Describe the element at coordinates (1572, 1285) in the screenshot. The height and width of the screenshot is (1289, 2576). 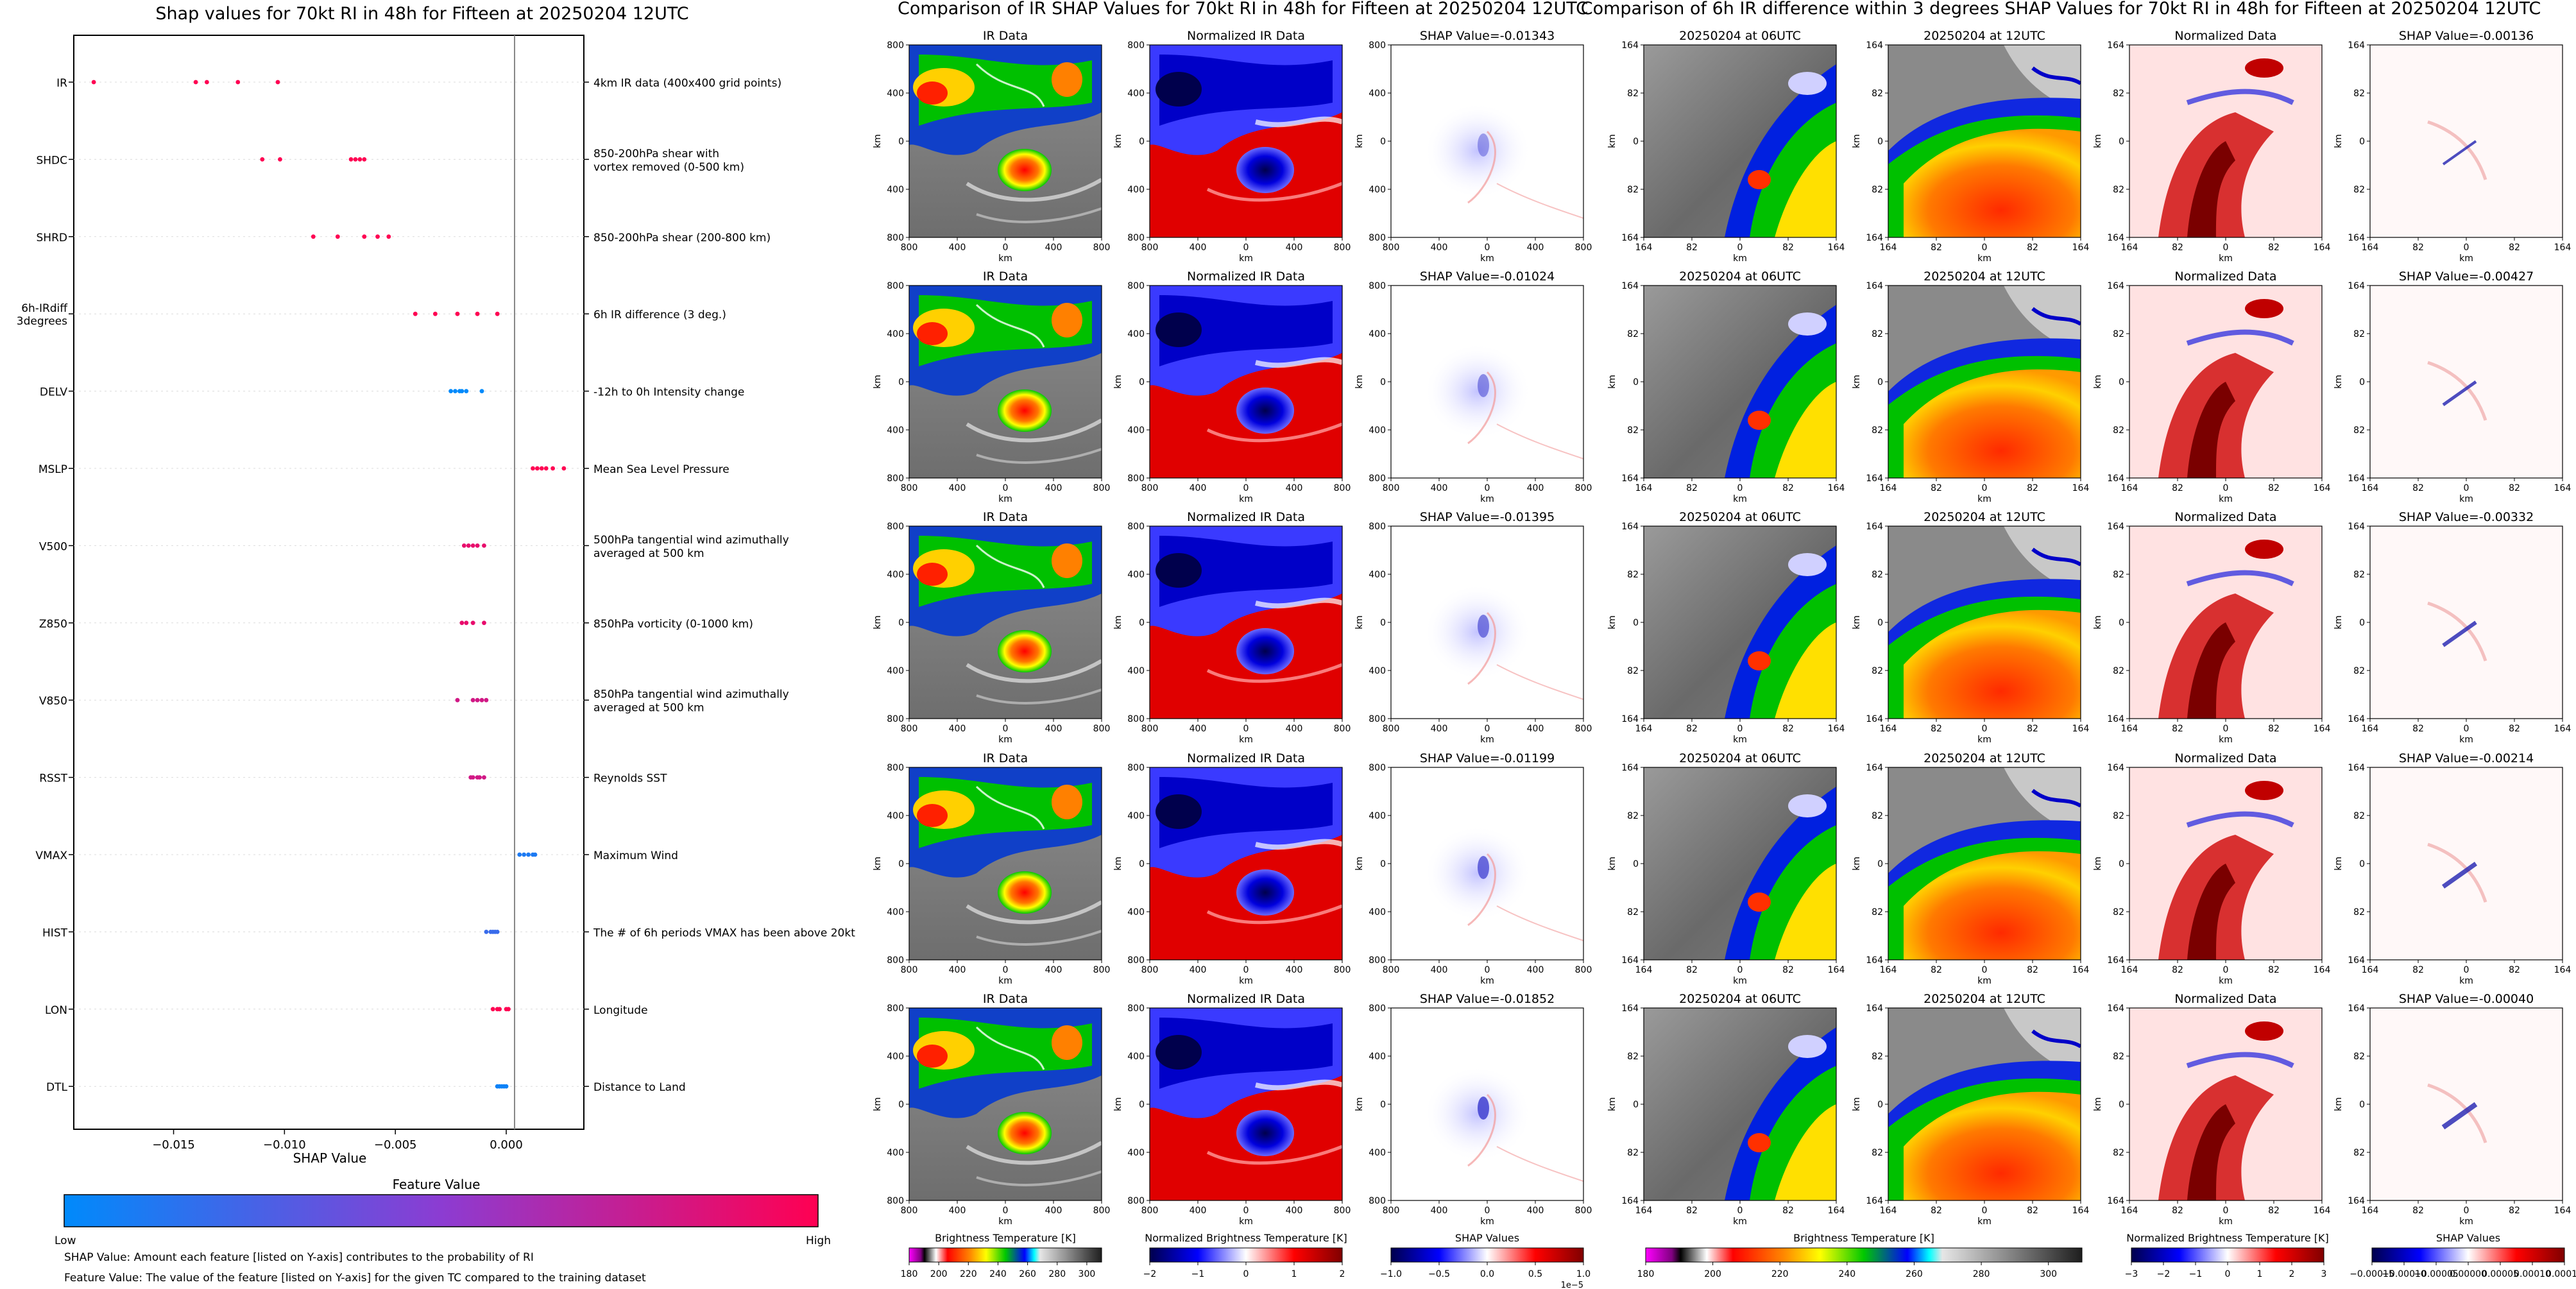
I see `colorbar-offset-label: 1e−5` at that location.